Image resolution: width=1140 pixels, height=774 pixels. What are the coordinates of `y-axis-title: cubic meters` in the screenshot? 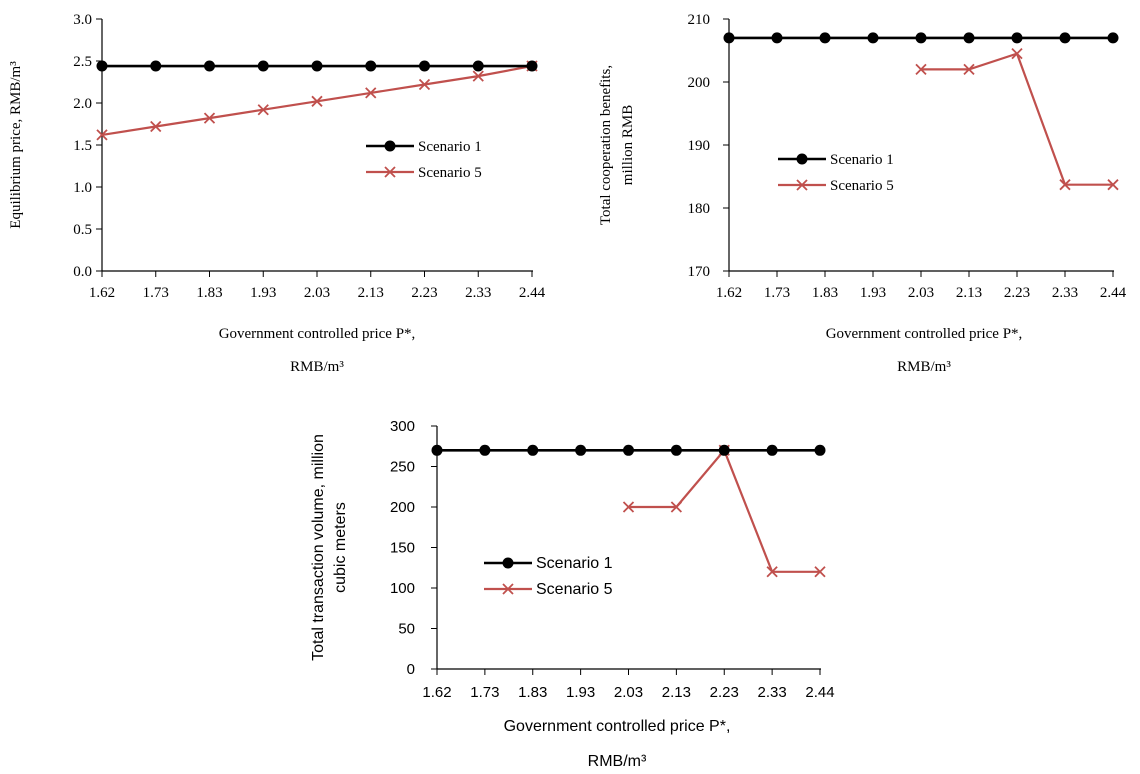 It's located at (340, 547).